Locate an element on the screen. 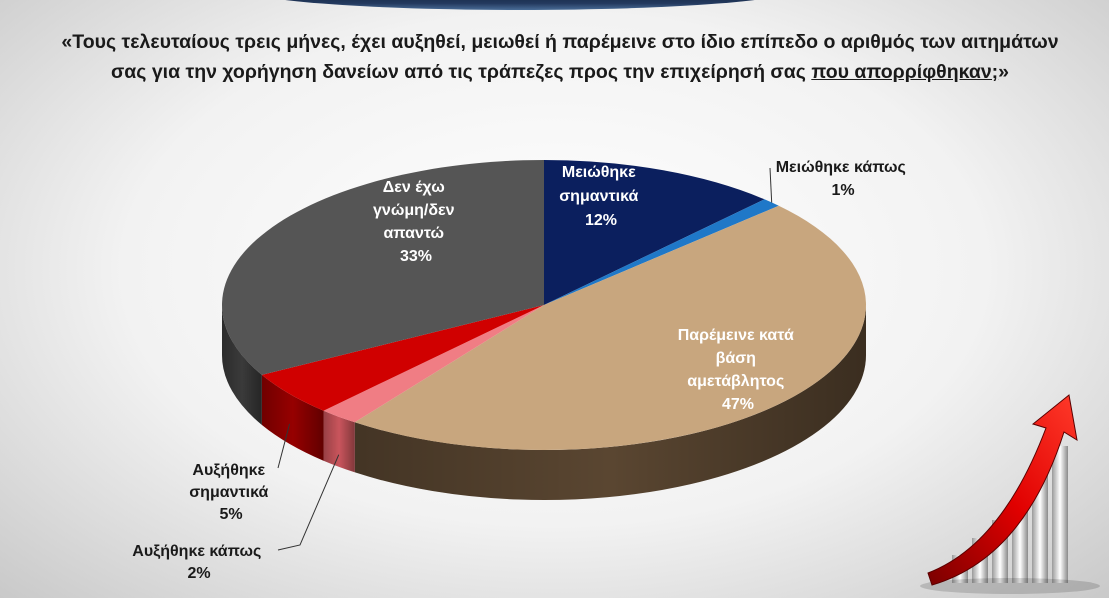 This screenshot has height=598, width=1109. growth-arrow-bars-icon is located at coordinates (1010, 494).